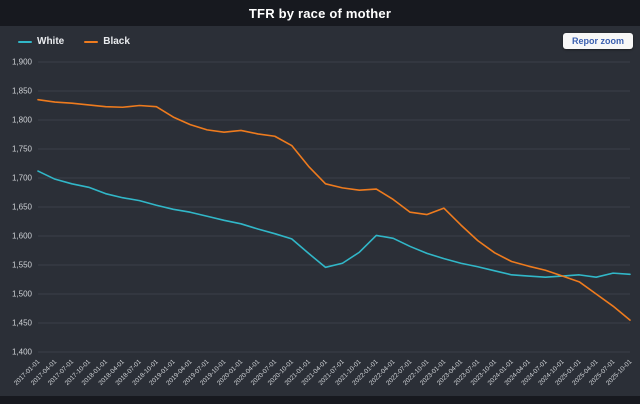 Image resolution: width=640 pixels, height=404 pixels. I want to click on y-axis-label: 1,450, so click(22, 323).